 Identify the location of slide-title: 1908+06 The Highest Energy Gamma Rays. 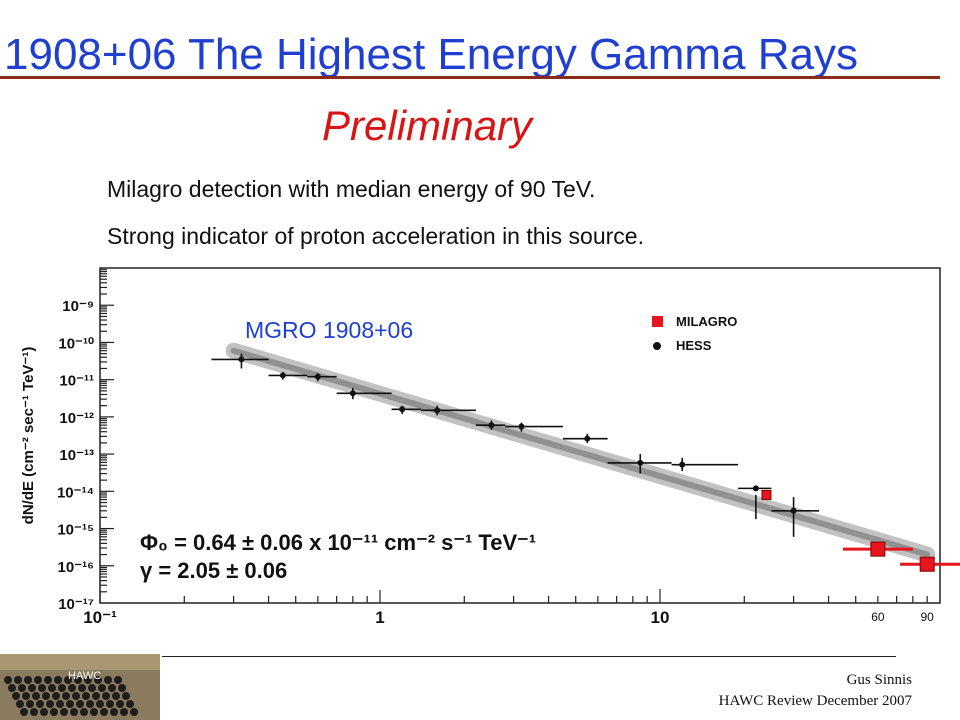
(431, 54).